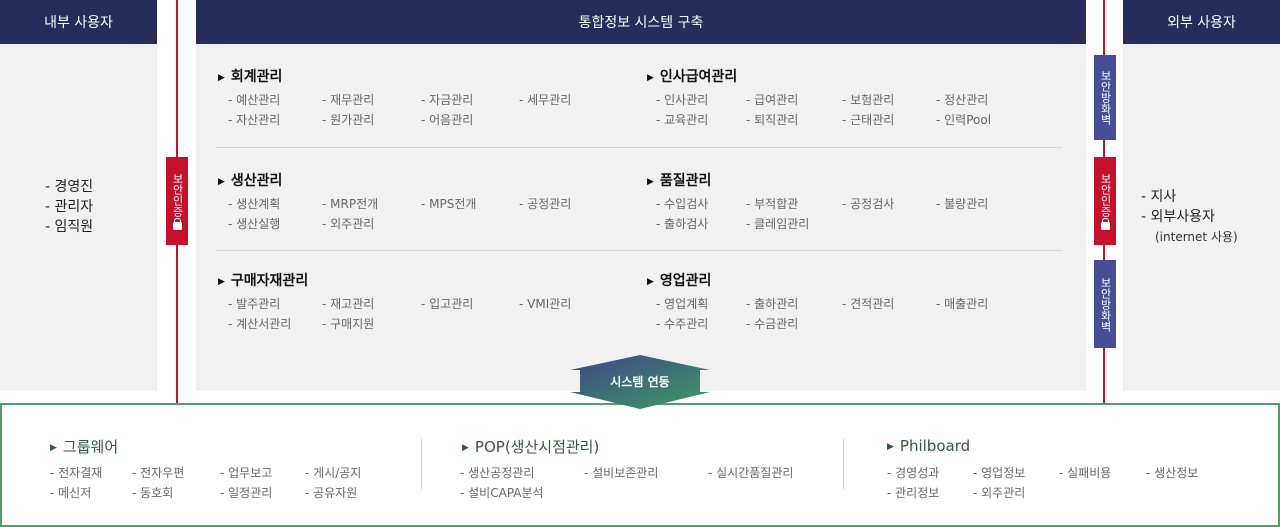 The image size is (1280, 527). What do you see at coordinates (682, 324) in the screenshot?
I see `module-item: - 수주관리` at bounding box center [682, 324].